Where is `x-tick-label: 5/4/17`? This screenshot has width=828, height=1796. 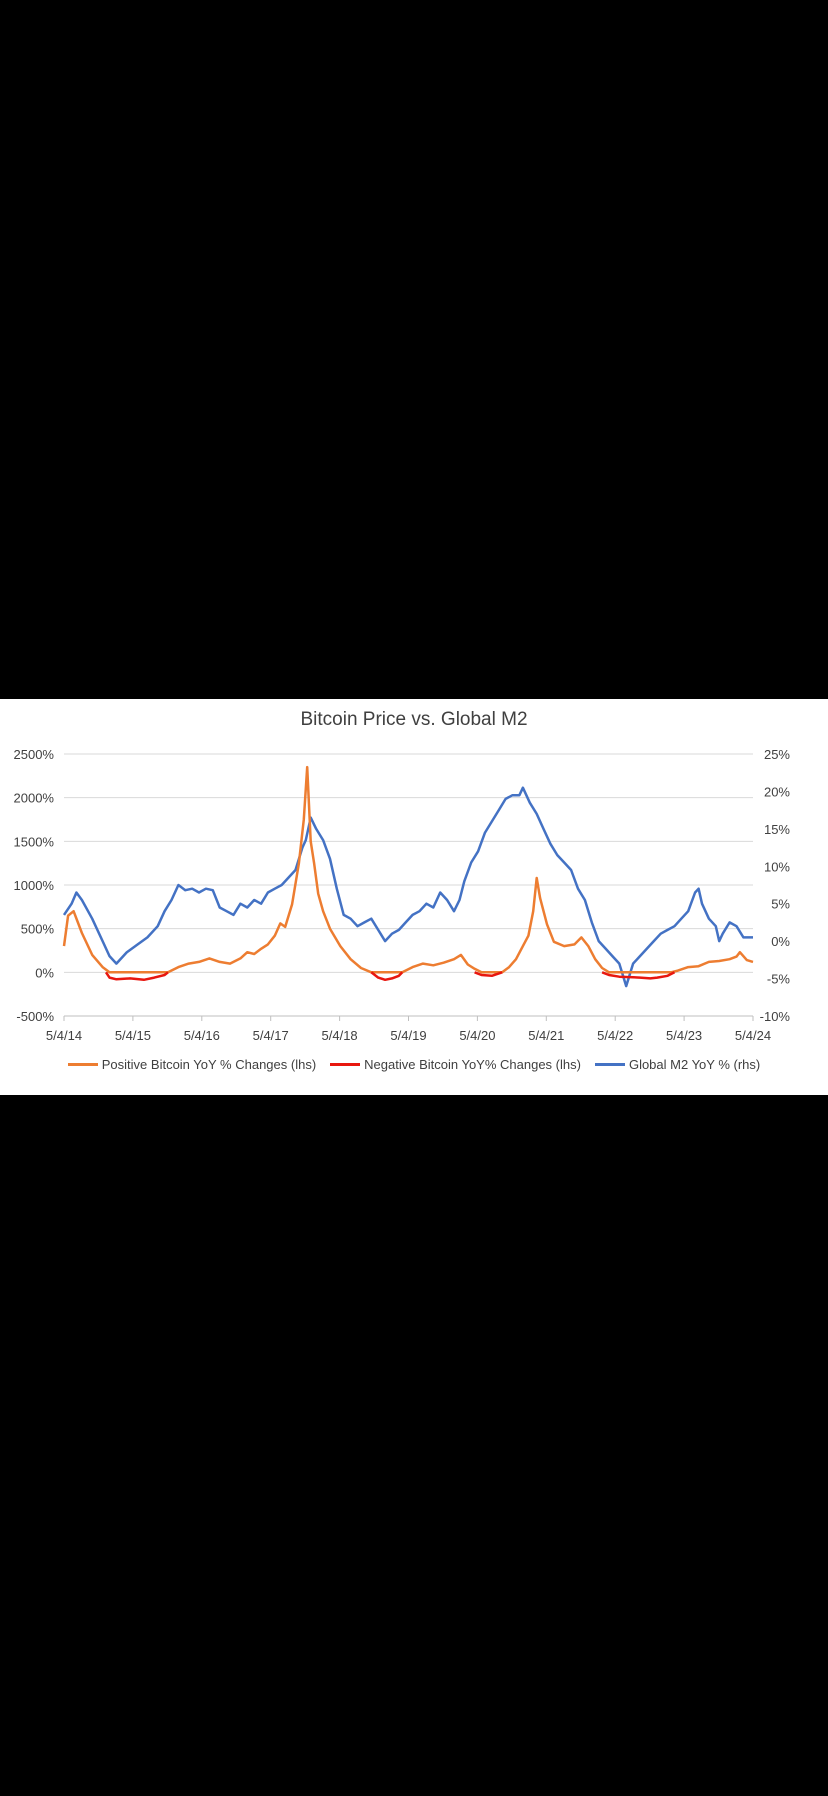
x-tick-label: 5/4/17 is located at coordinates (271, 1035).